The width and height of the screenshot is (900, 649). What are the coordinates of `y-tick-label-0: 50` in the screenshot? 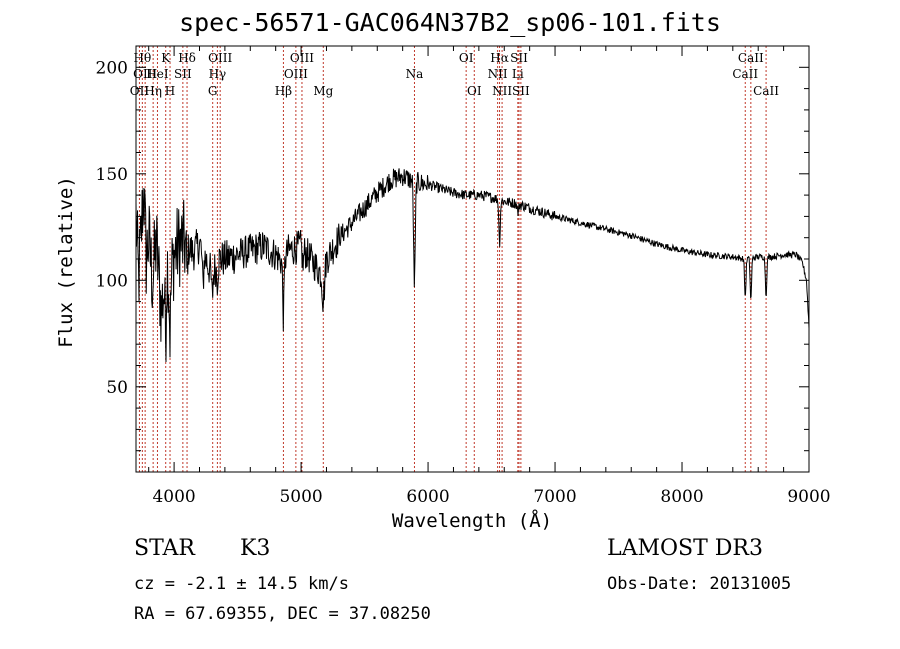 It's located at (117, 388).